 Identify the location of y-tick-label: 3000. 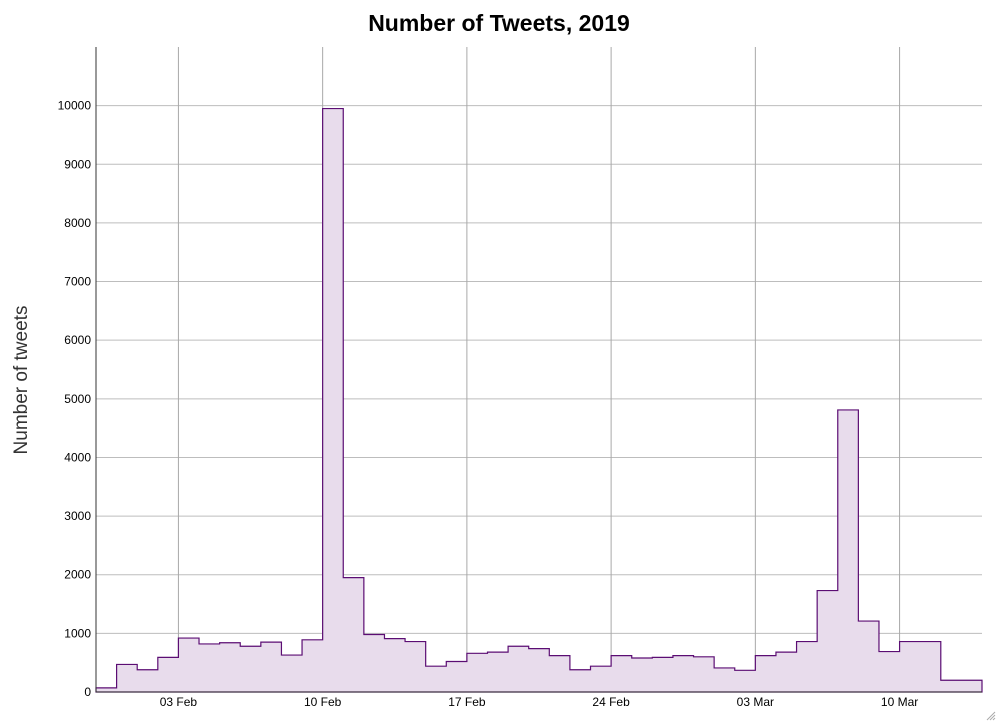
(77, 516).